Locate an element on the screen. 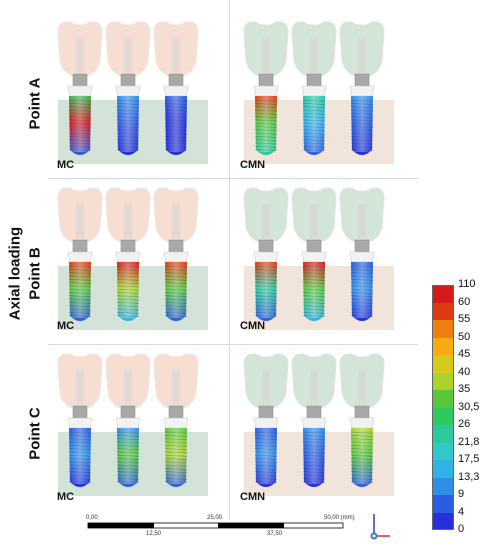  label-point-a-mc: MC is located at coordinates (66, 165).